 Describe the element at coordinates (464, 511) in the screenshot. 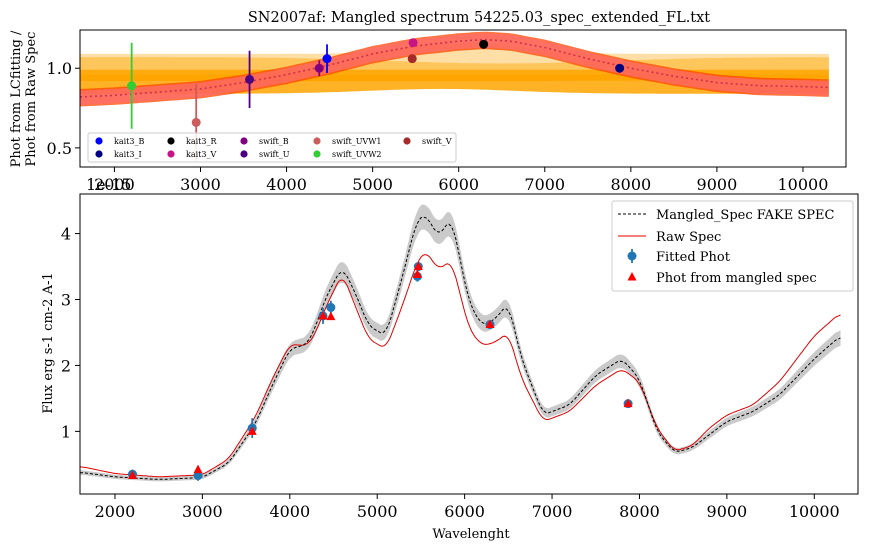

I see `bottom-x-tick-label: 6000` at that location.